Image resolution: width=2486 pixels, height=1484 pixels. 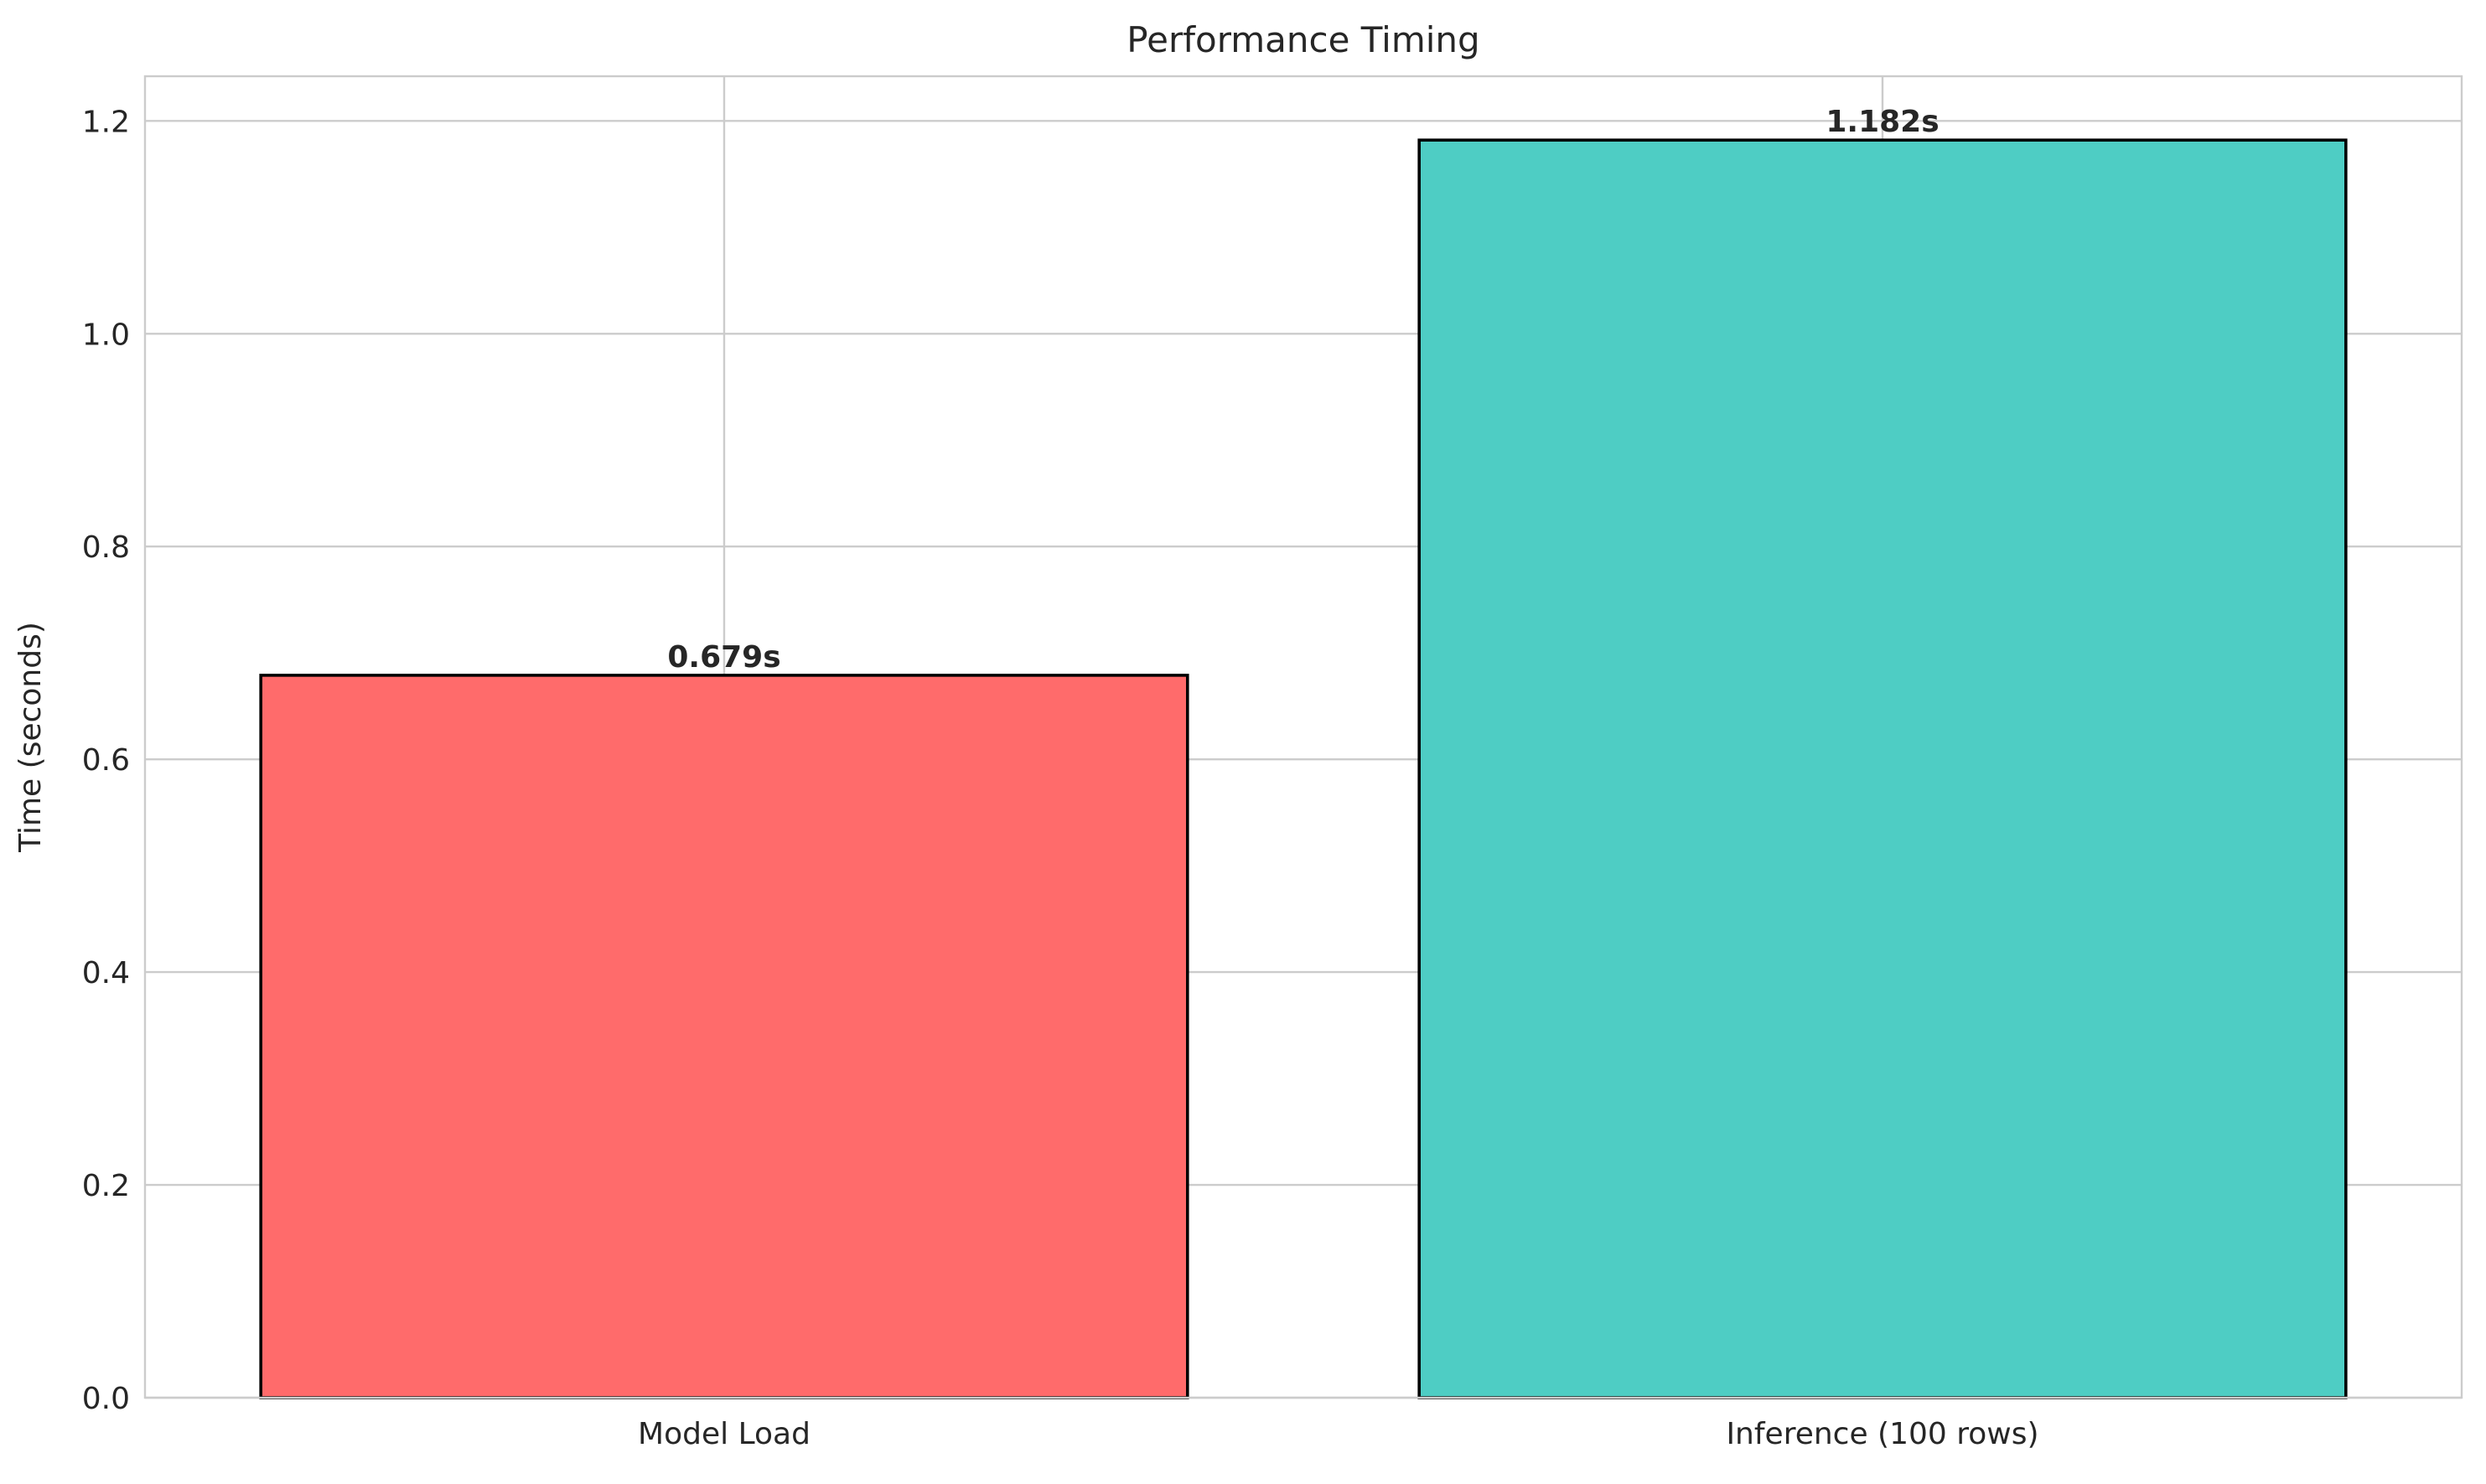 I want to click on y-axis-ticks: 0.0 0.2 0.4 0.6 0.8 1.0 1.2, so click(x=106, y=761).